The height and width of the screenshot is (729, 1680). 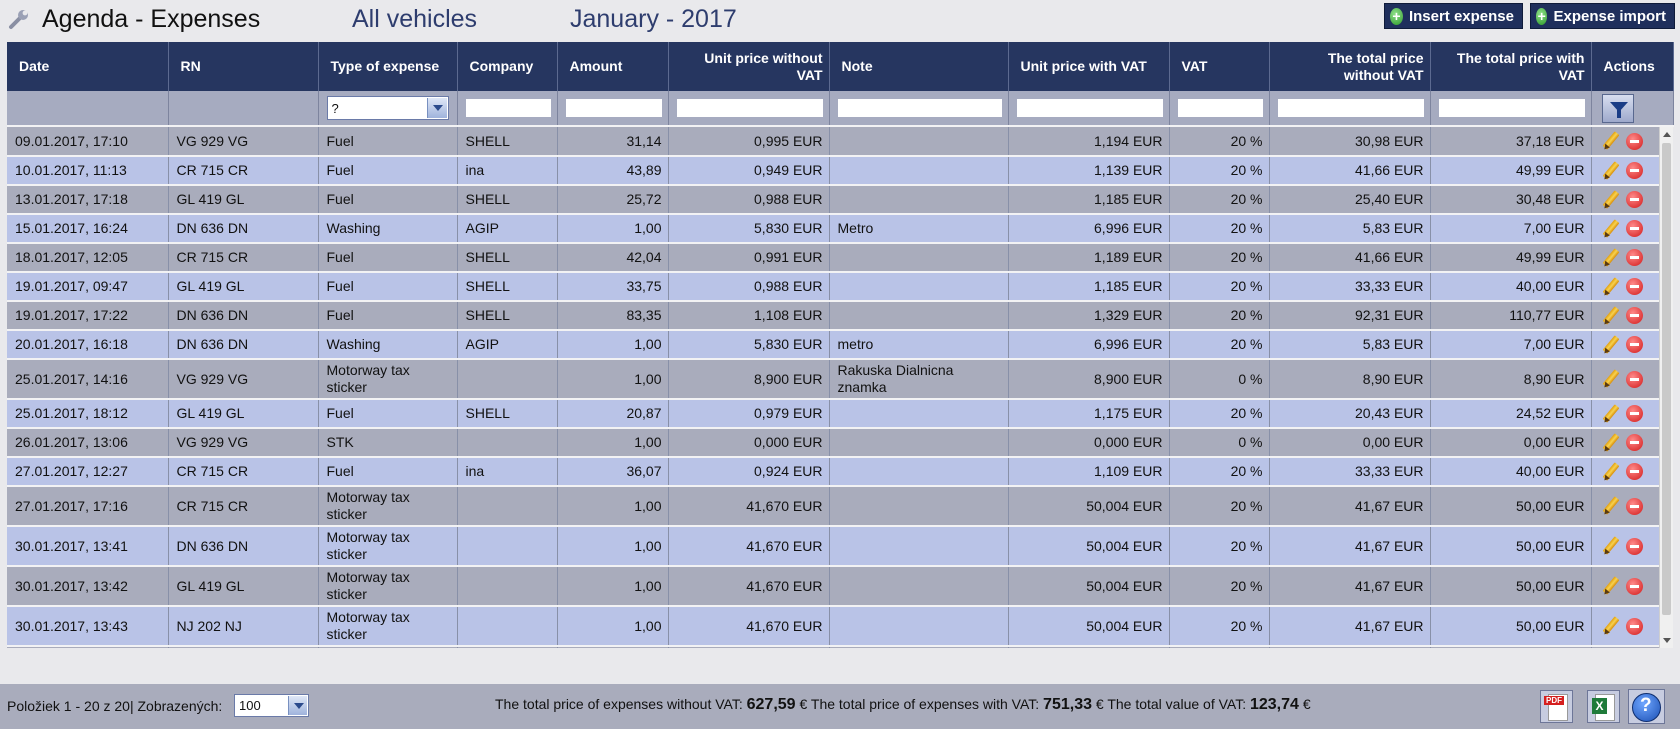 I want to click on cell-note: metro, so click(x=919, y=344).